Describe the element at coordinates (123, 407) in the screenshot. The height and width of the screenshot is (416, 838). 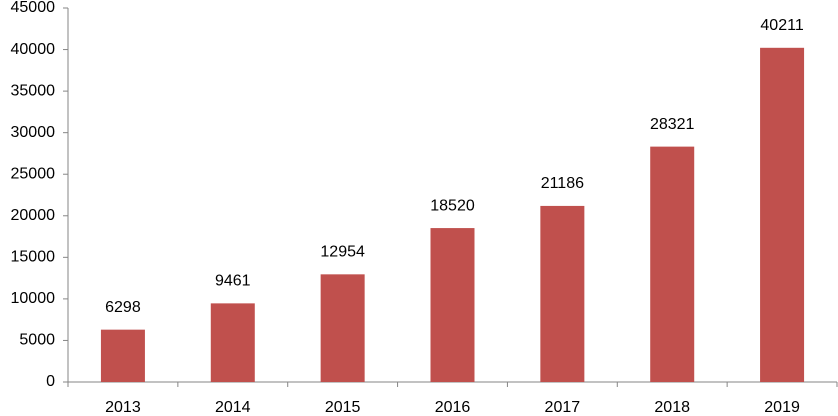
I see `x-tick-label: 2013` at that location.